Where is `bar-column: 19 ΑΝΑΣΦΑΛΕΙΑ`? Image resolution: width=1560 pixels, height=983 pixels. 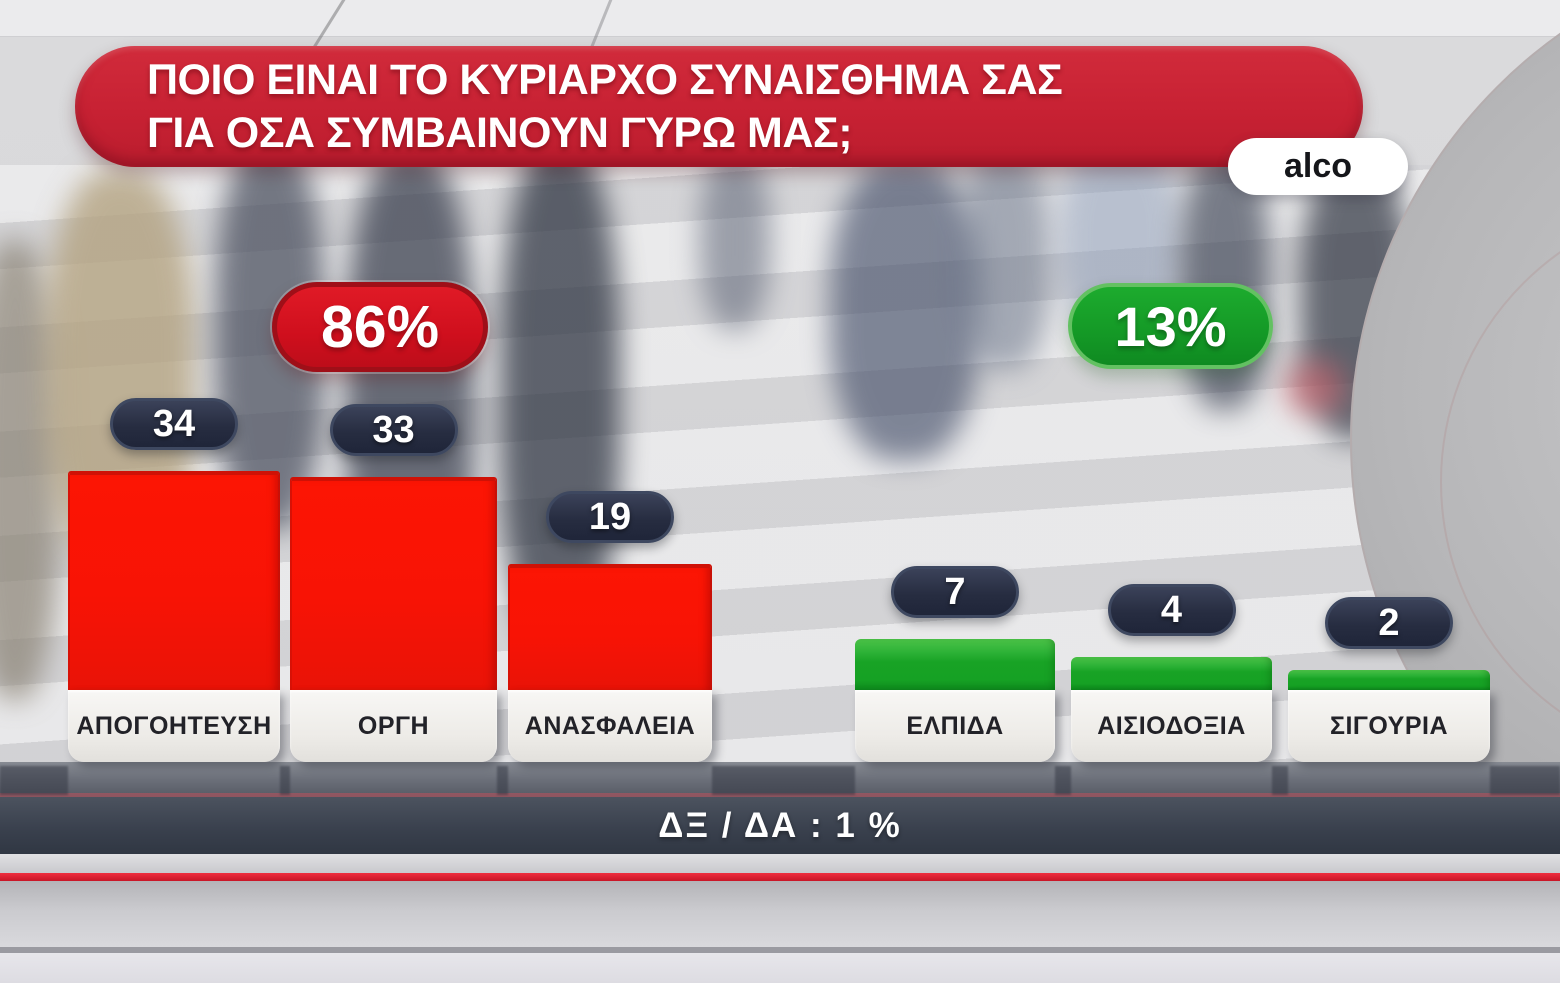 bar-column: 19 ΑΝΑΣΦΑΛΕΙΑ is located at coordinates (610, 626).